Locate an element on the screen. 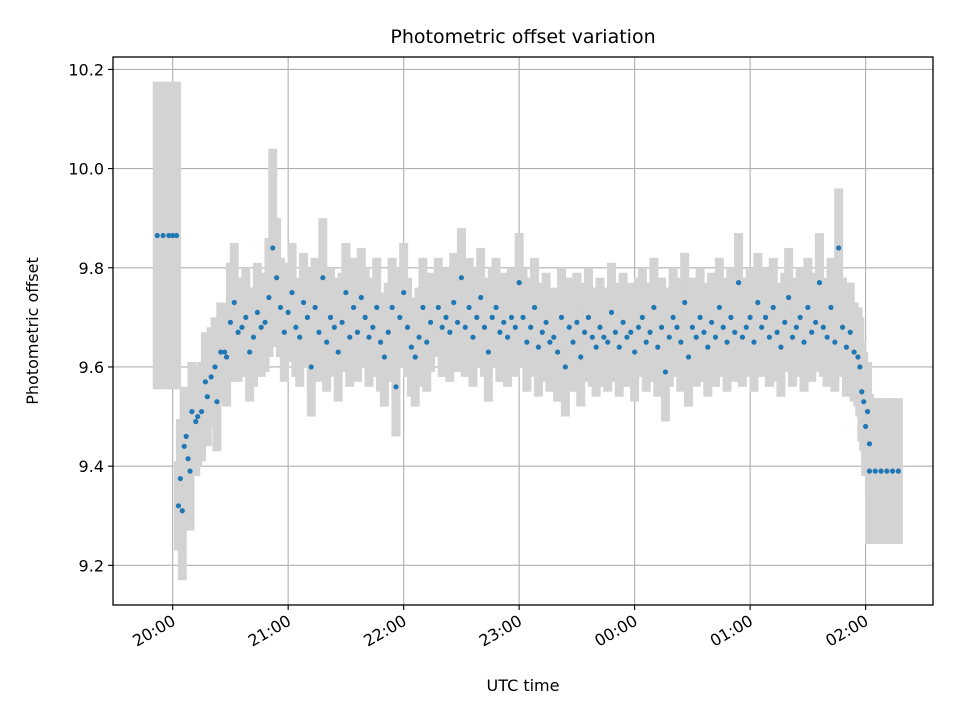 This screenshot has width=960, height=720. y-tick-label: 10.2 is located at coordinates (86, 69).